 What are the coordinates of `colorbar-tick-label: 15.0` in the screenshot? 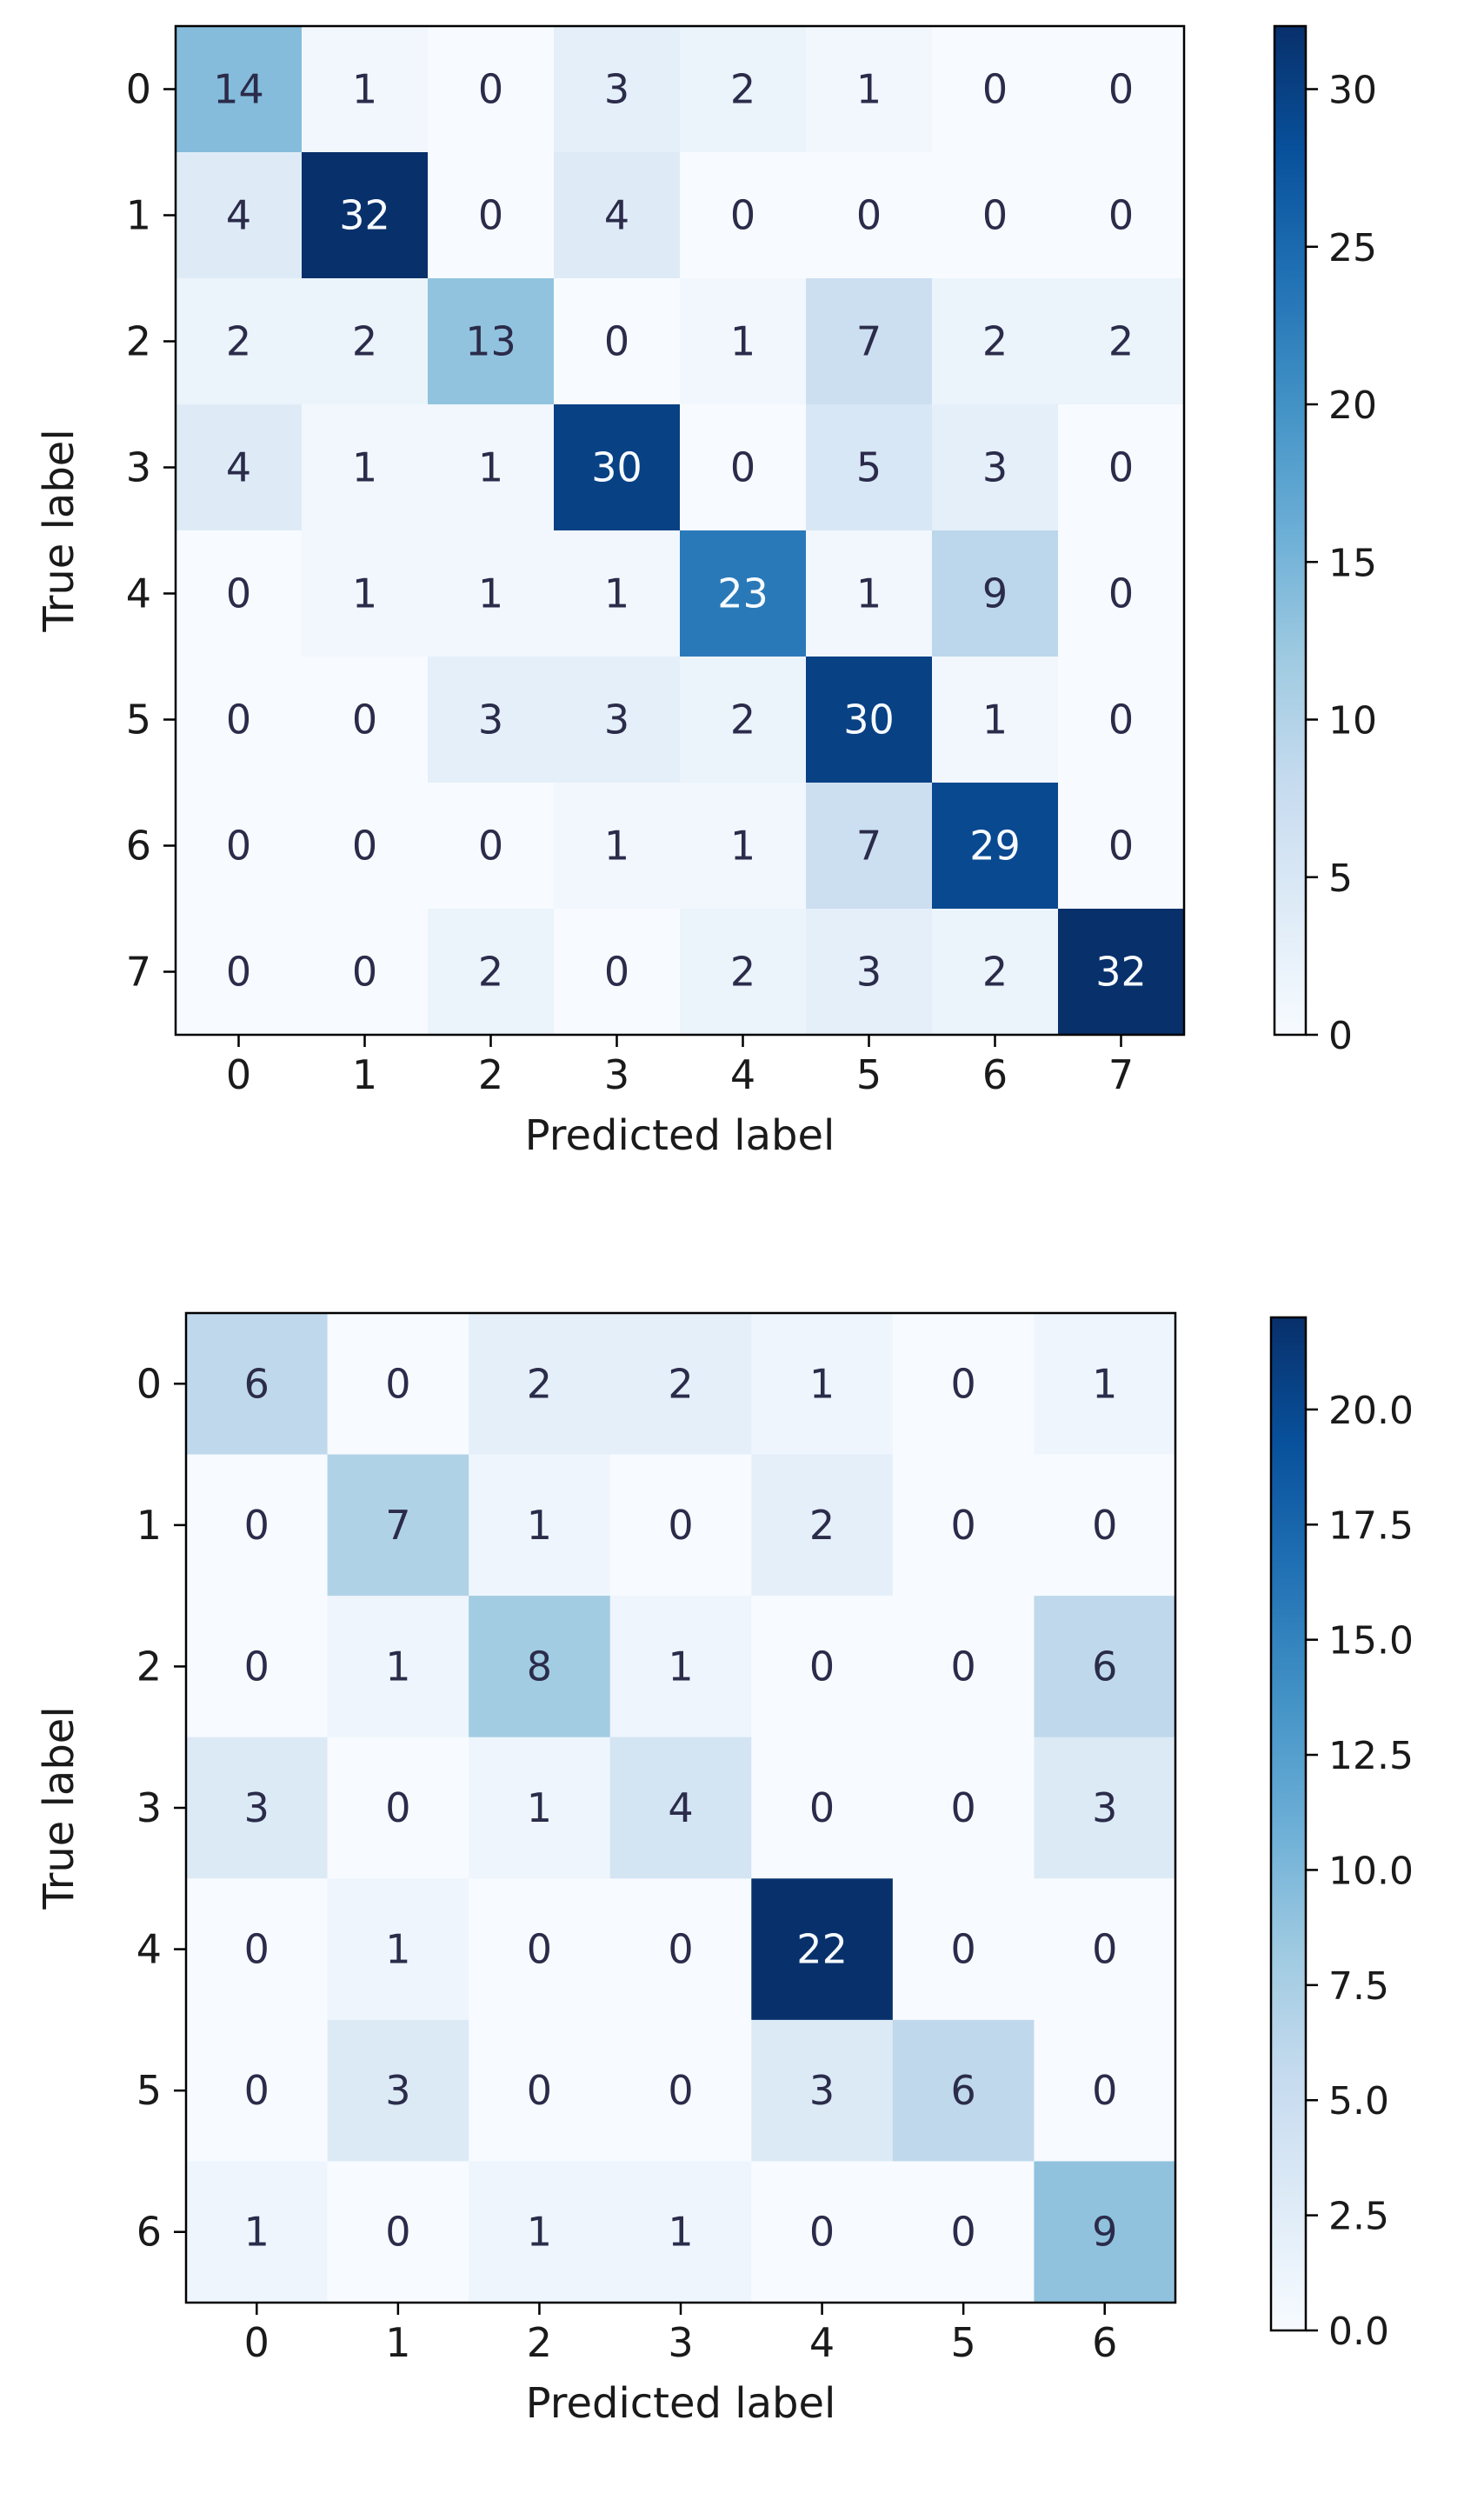 It's located at (1371, 1641).